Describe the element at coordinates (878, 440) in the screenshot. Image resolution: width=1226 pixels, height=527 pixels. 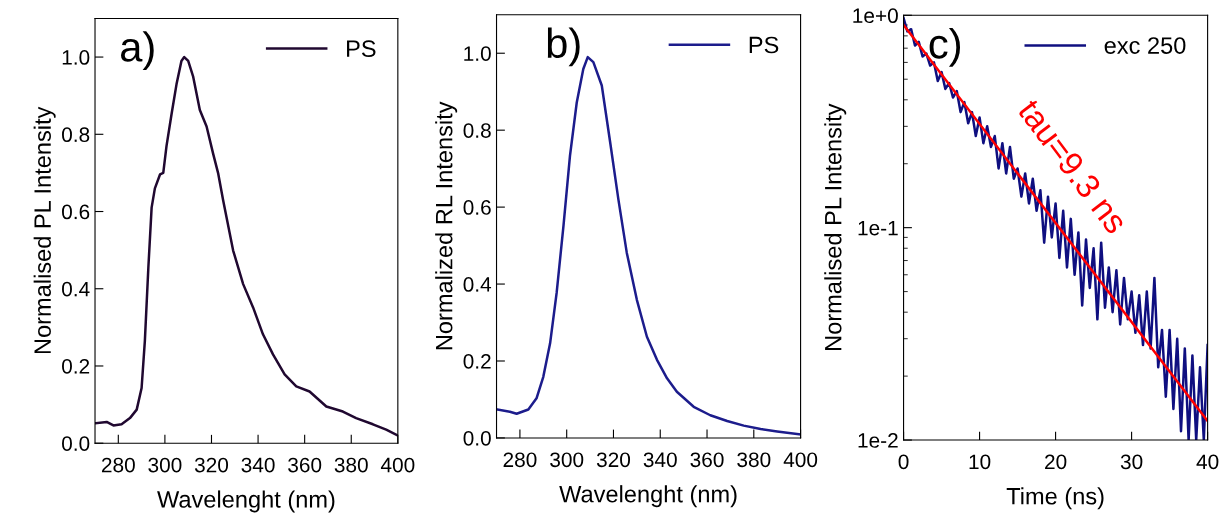
I see `y-tick-label: 1e-2` at that location.